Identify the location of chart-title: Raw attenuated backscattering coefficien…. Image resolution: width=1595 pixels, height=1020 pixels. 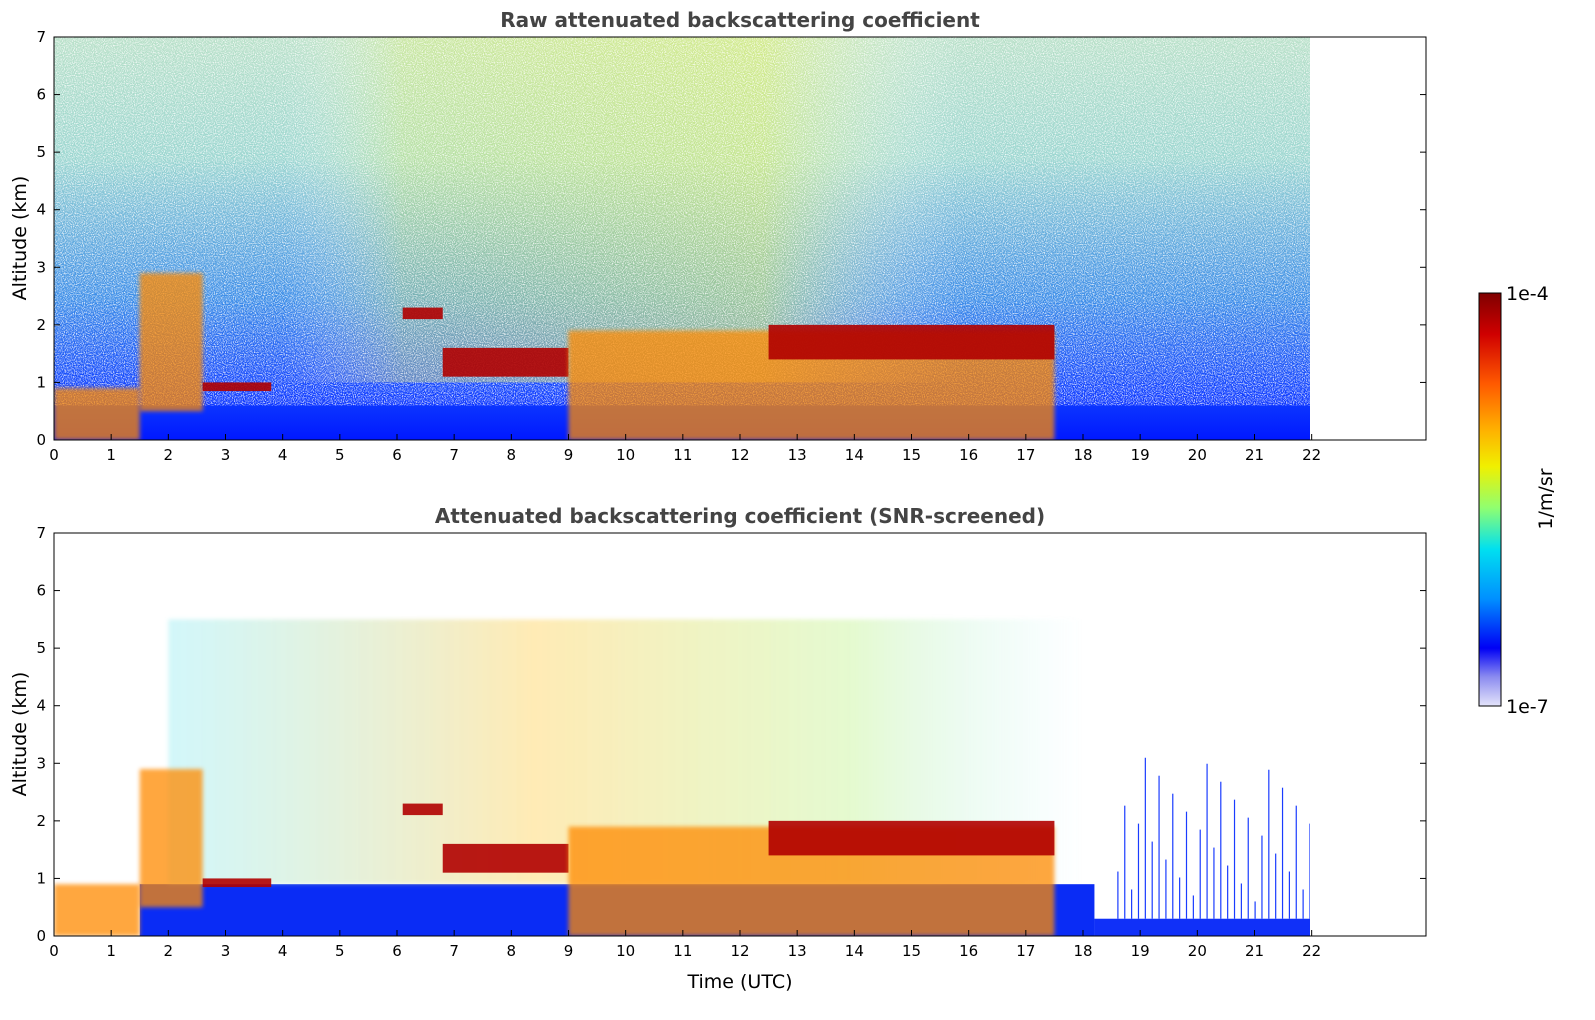
(740, 20).